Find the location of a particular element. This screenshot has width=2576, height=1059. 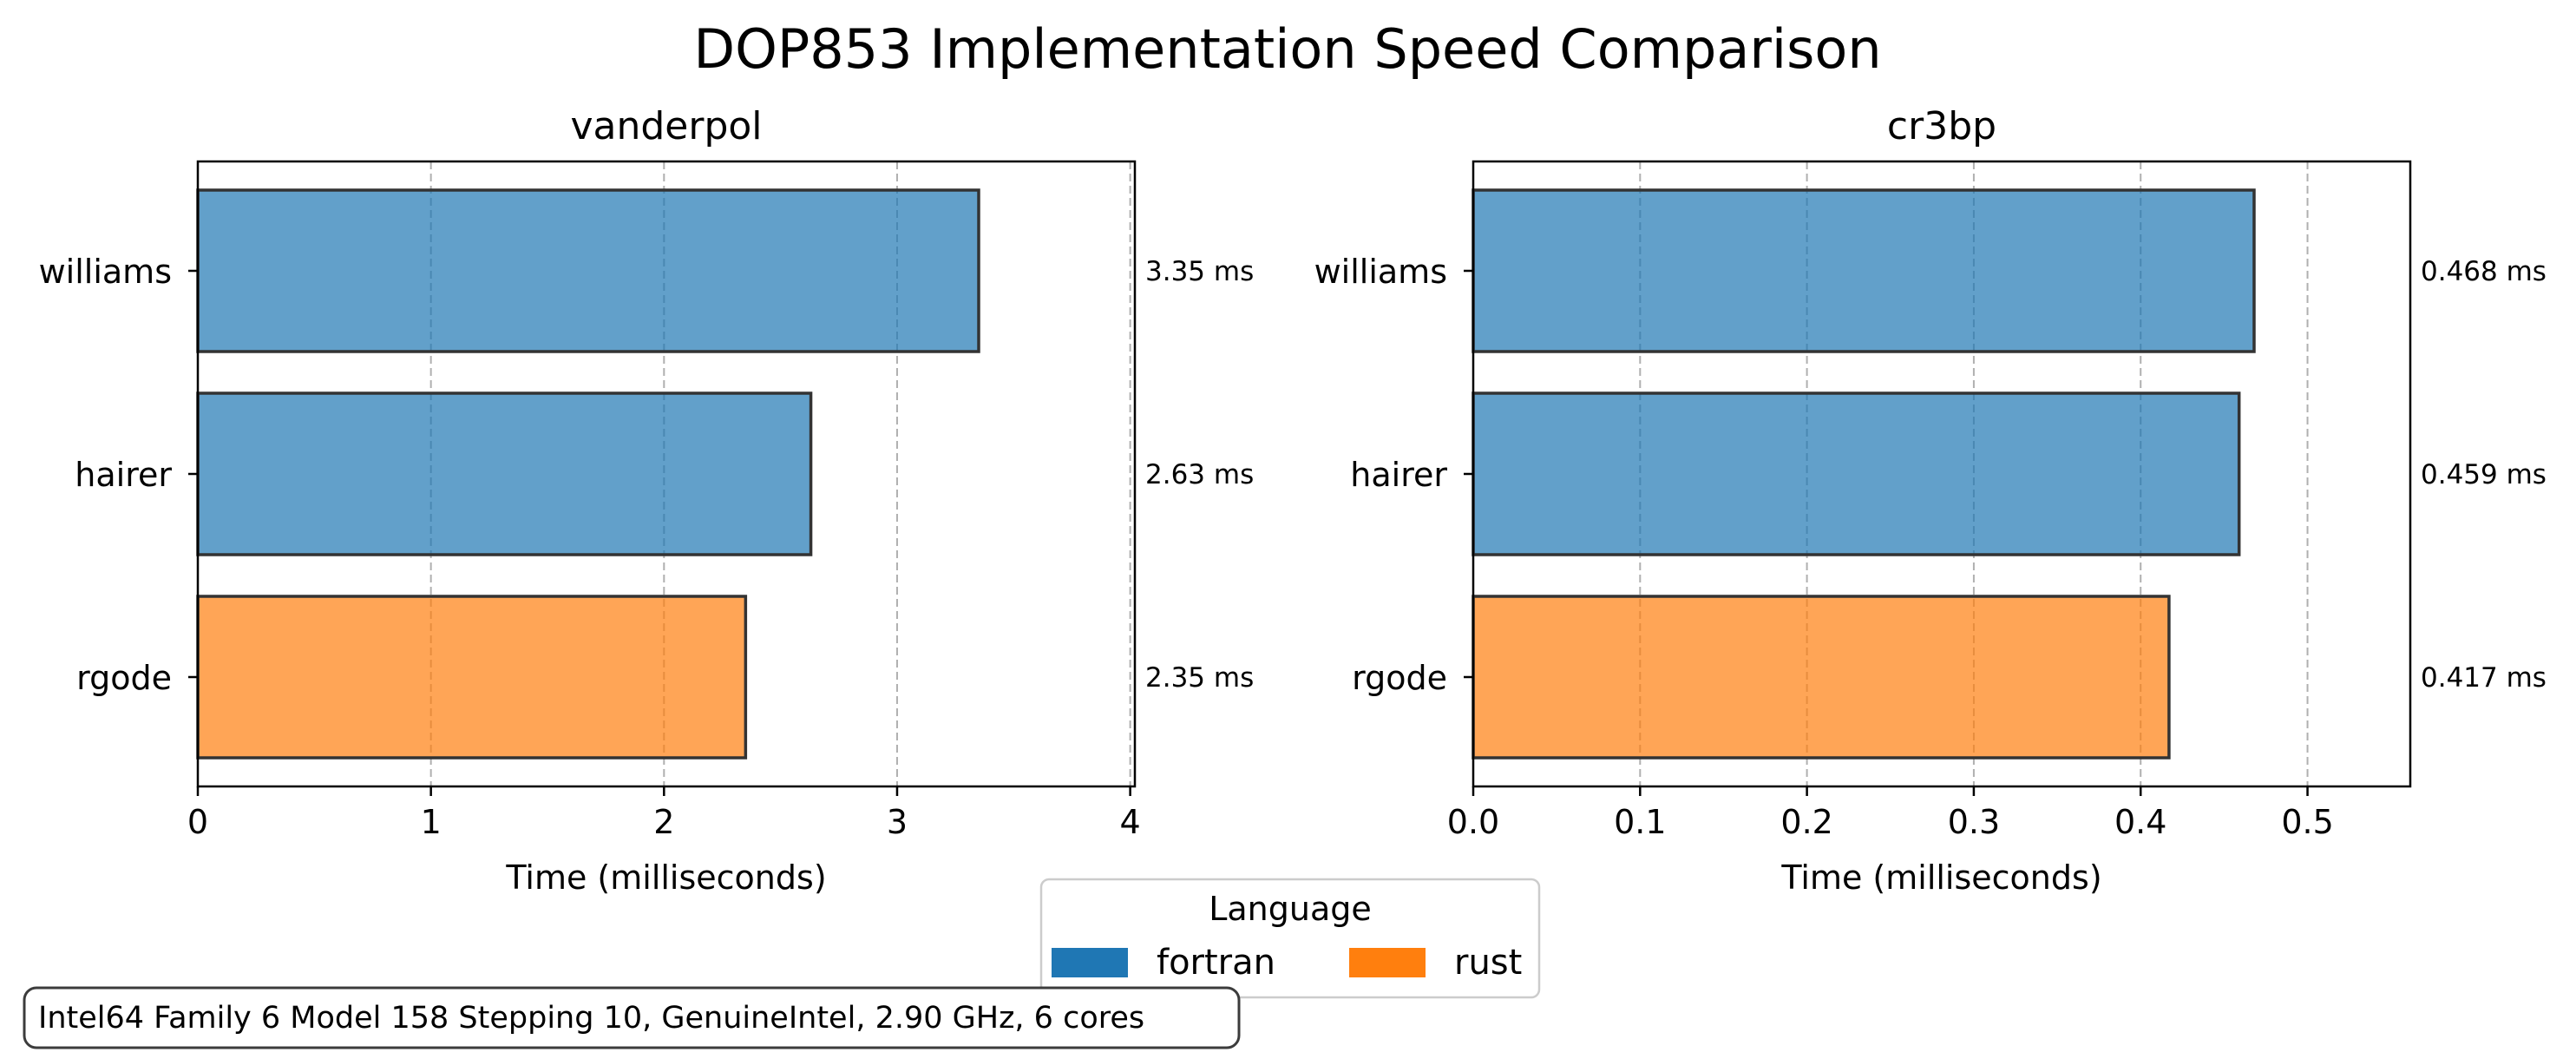

legend-swatch-fortran is located at coordinates (1090, 962).